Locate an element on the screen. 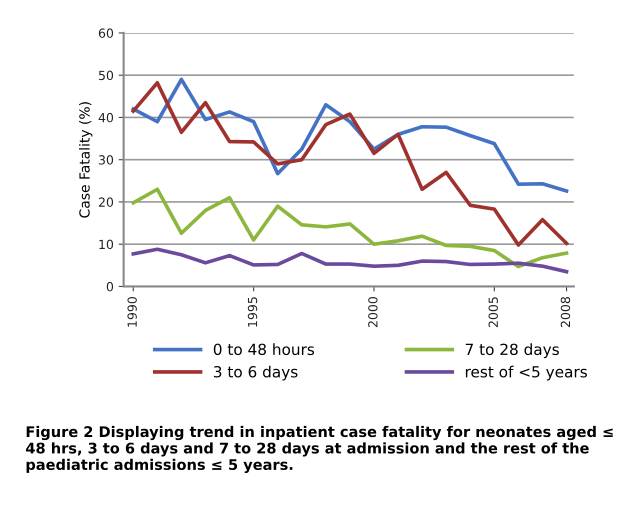 Image resolution: width=634 pixels, height=507 pixels. y-tick-label: 30 is located at coordinates (106, 160).